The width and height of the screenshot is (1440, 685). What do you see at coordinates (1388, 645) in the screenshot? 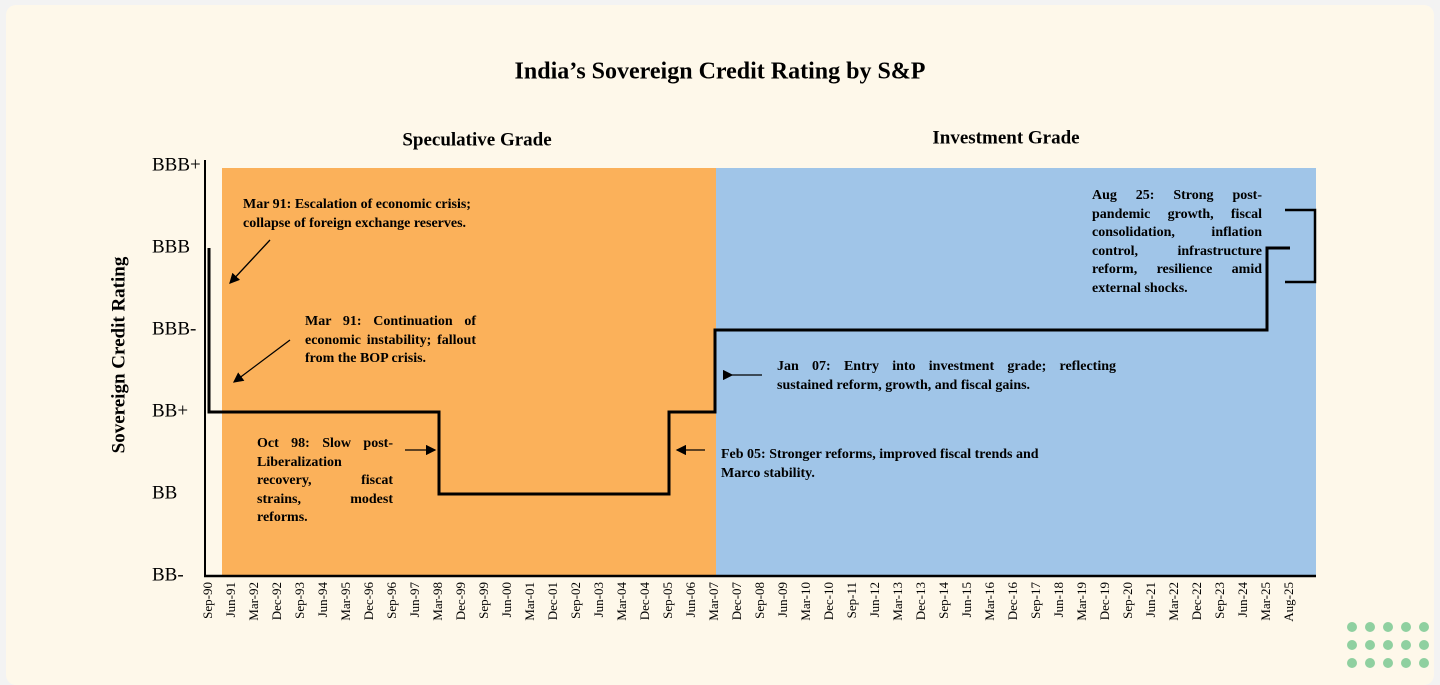
I see `dots-decoration` at bounding box center [1388, 645].